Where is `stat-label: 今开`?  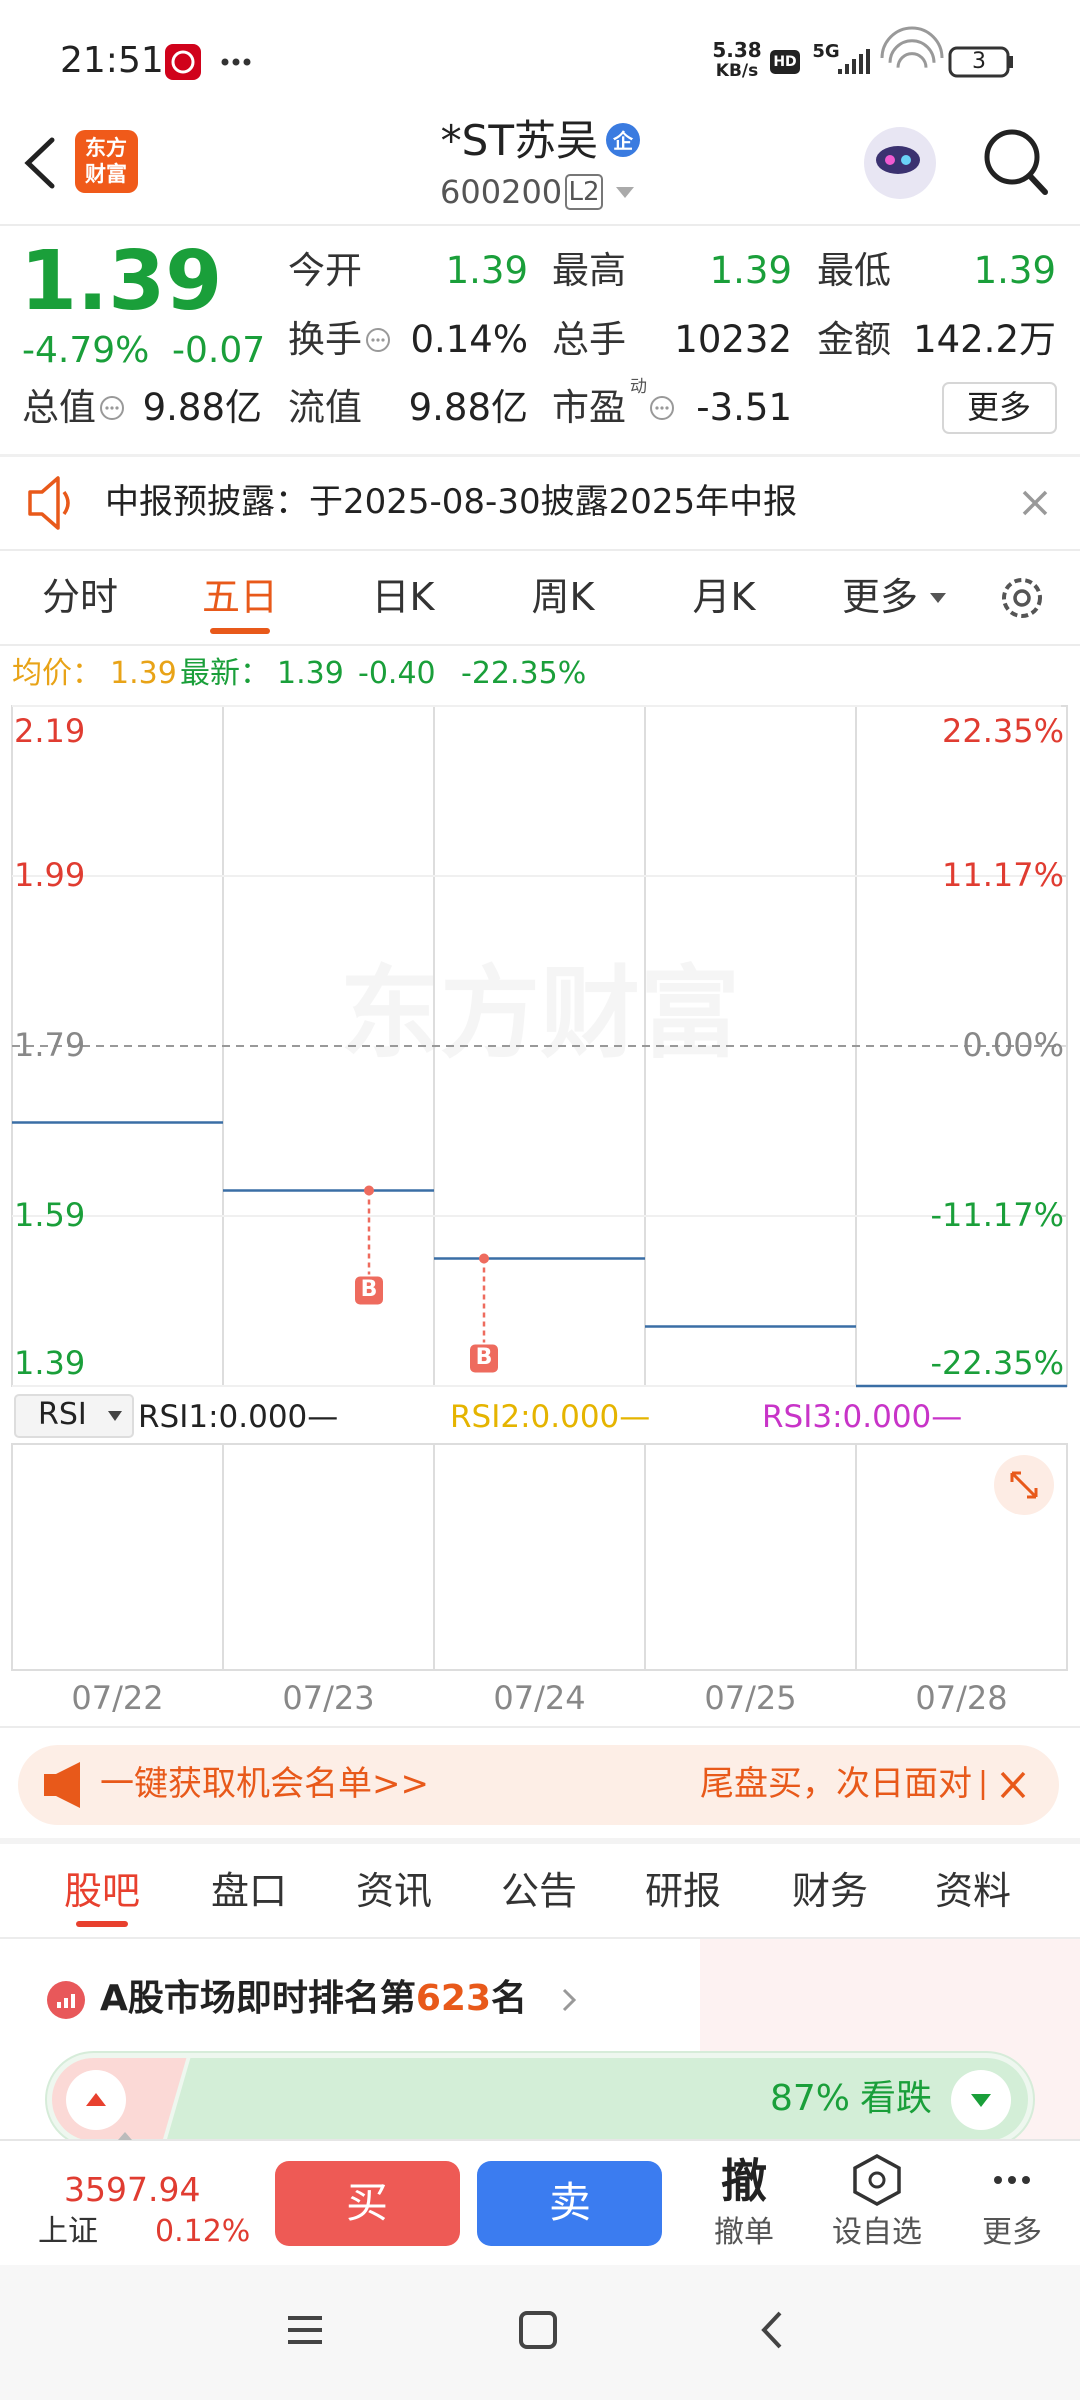 stat-label: 今开 is located at coordinates (325, 270).